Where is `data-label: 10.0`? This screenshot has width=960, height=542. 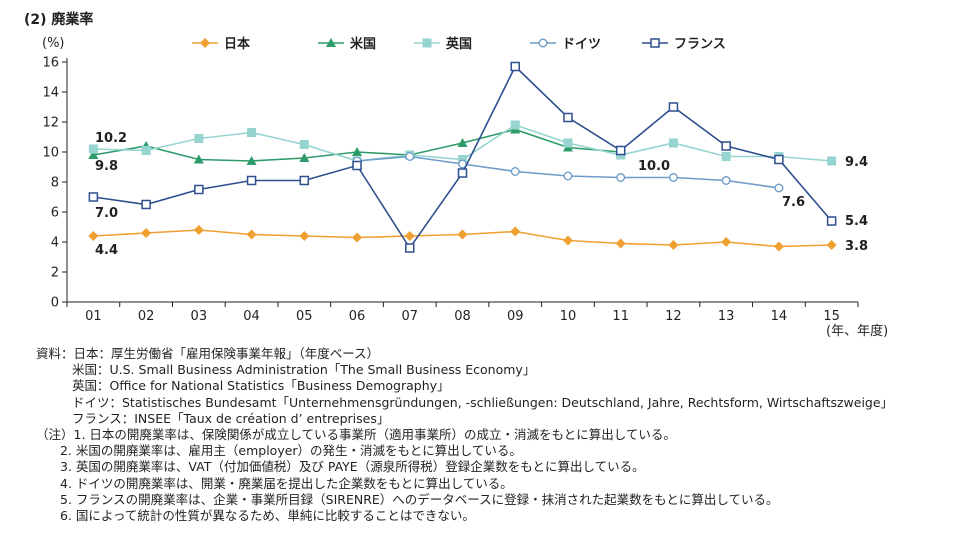
data-label: 10.0 is located at coordinates (654, 166).